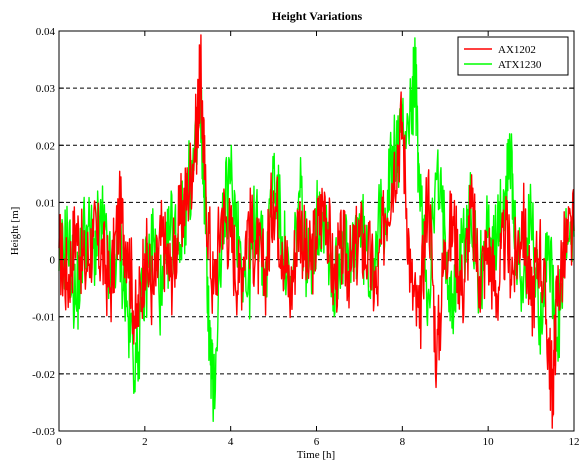 Image resolution: width=579 pixels, height=463 pixels. I want to click on x-tick-label-2: 4, so click(231, 442).